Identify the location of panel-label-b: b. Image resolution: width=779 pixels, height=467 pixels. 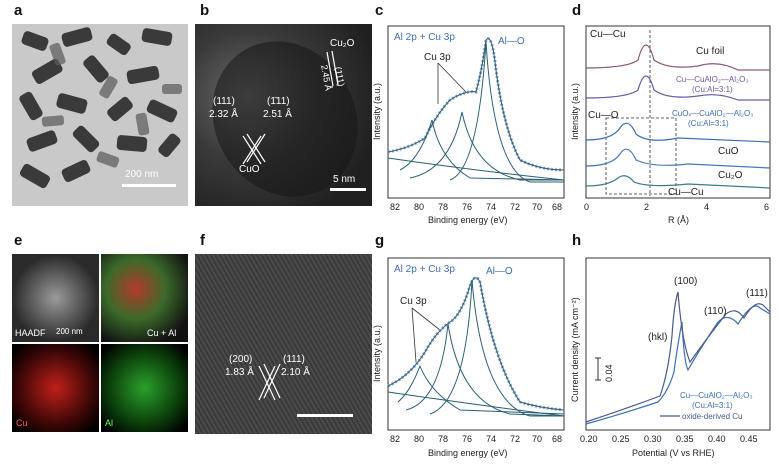
(205, 10).